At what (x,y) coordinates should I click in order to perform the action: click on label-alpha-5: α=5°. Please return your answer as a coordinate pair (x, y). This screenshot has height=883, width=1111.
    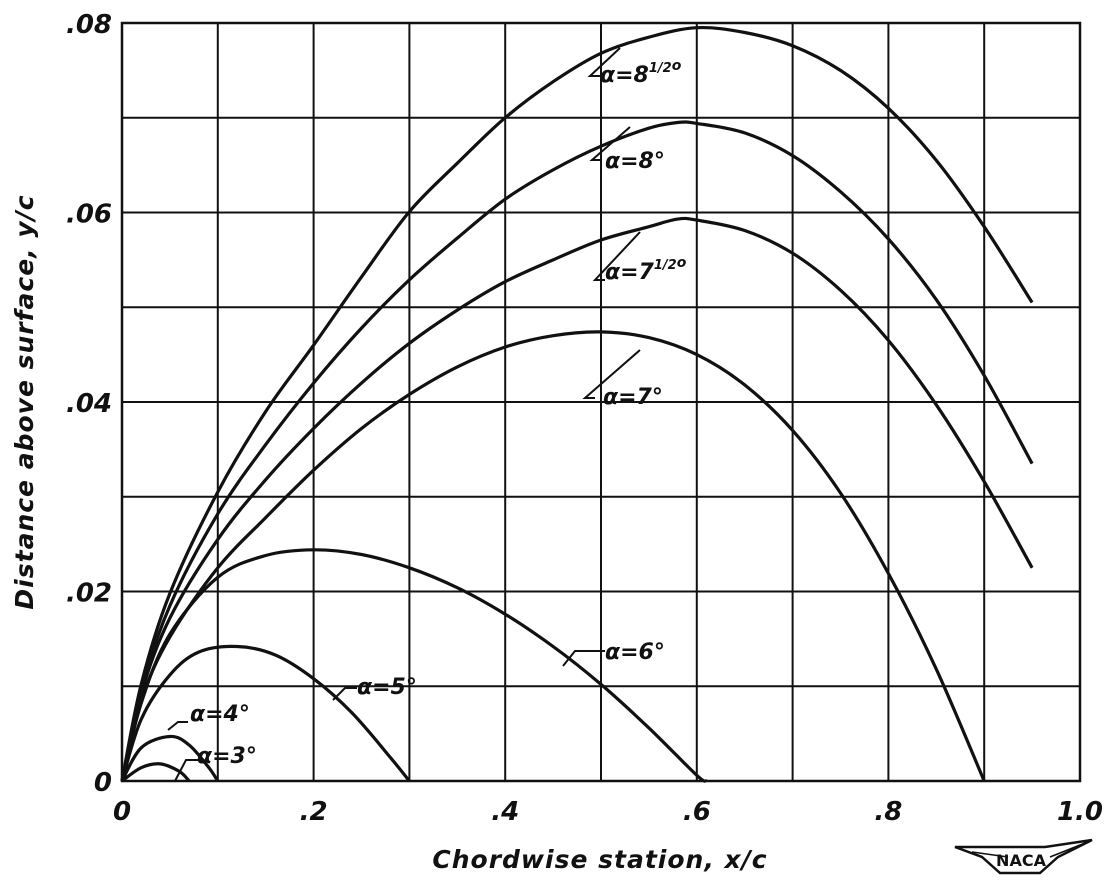
    Looking at the image, I should click on (387, 687).